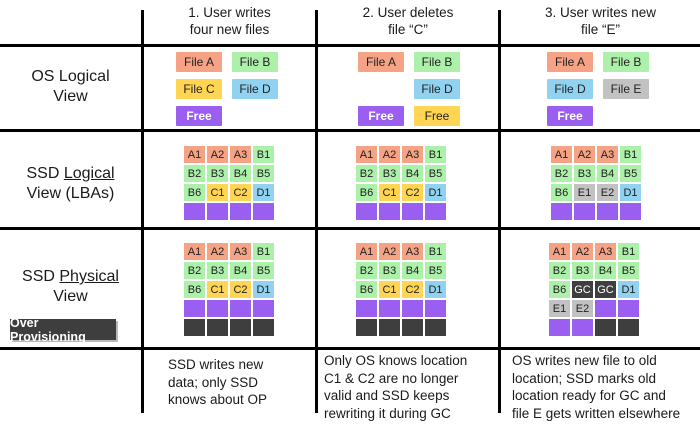 The width and height of the screenshot is (700, 425). I want to click on os-view-files-step1: File A File B File C File D Free, so click(227, 89).